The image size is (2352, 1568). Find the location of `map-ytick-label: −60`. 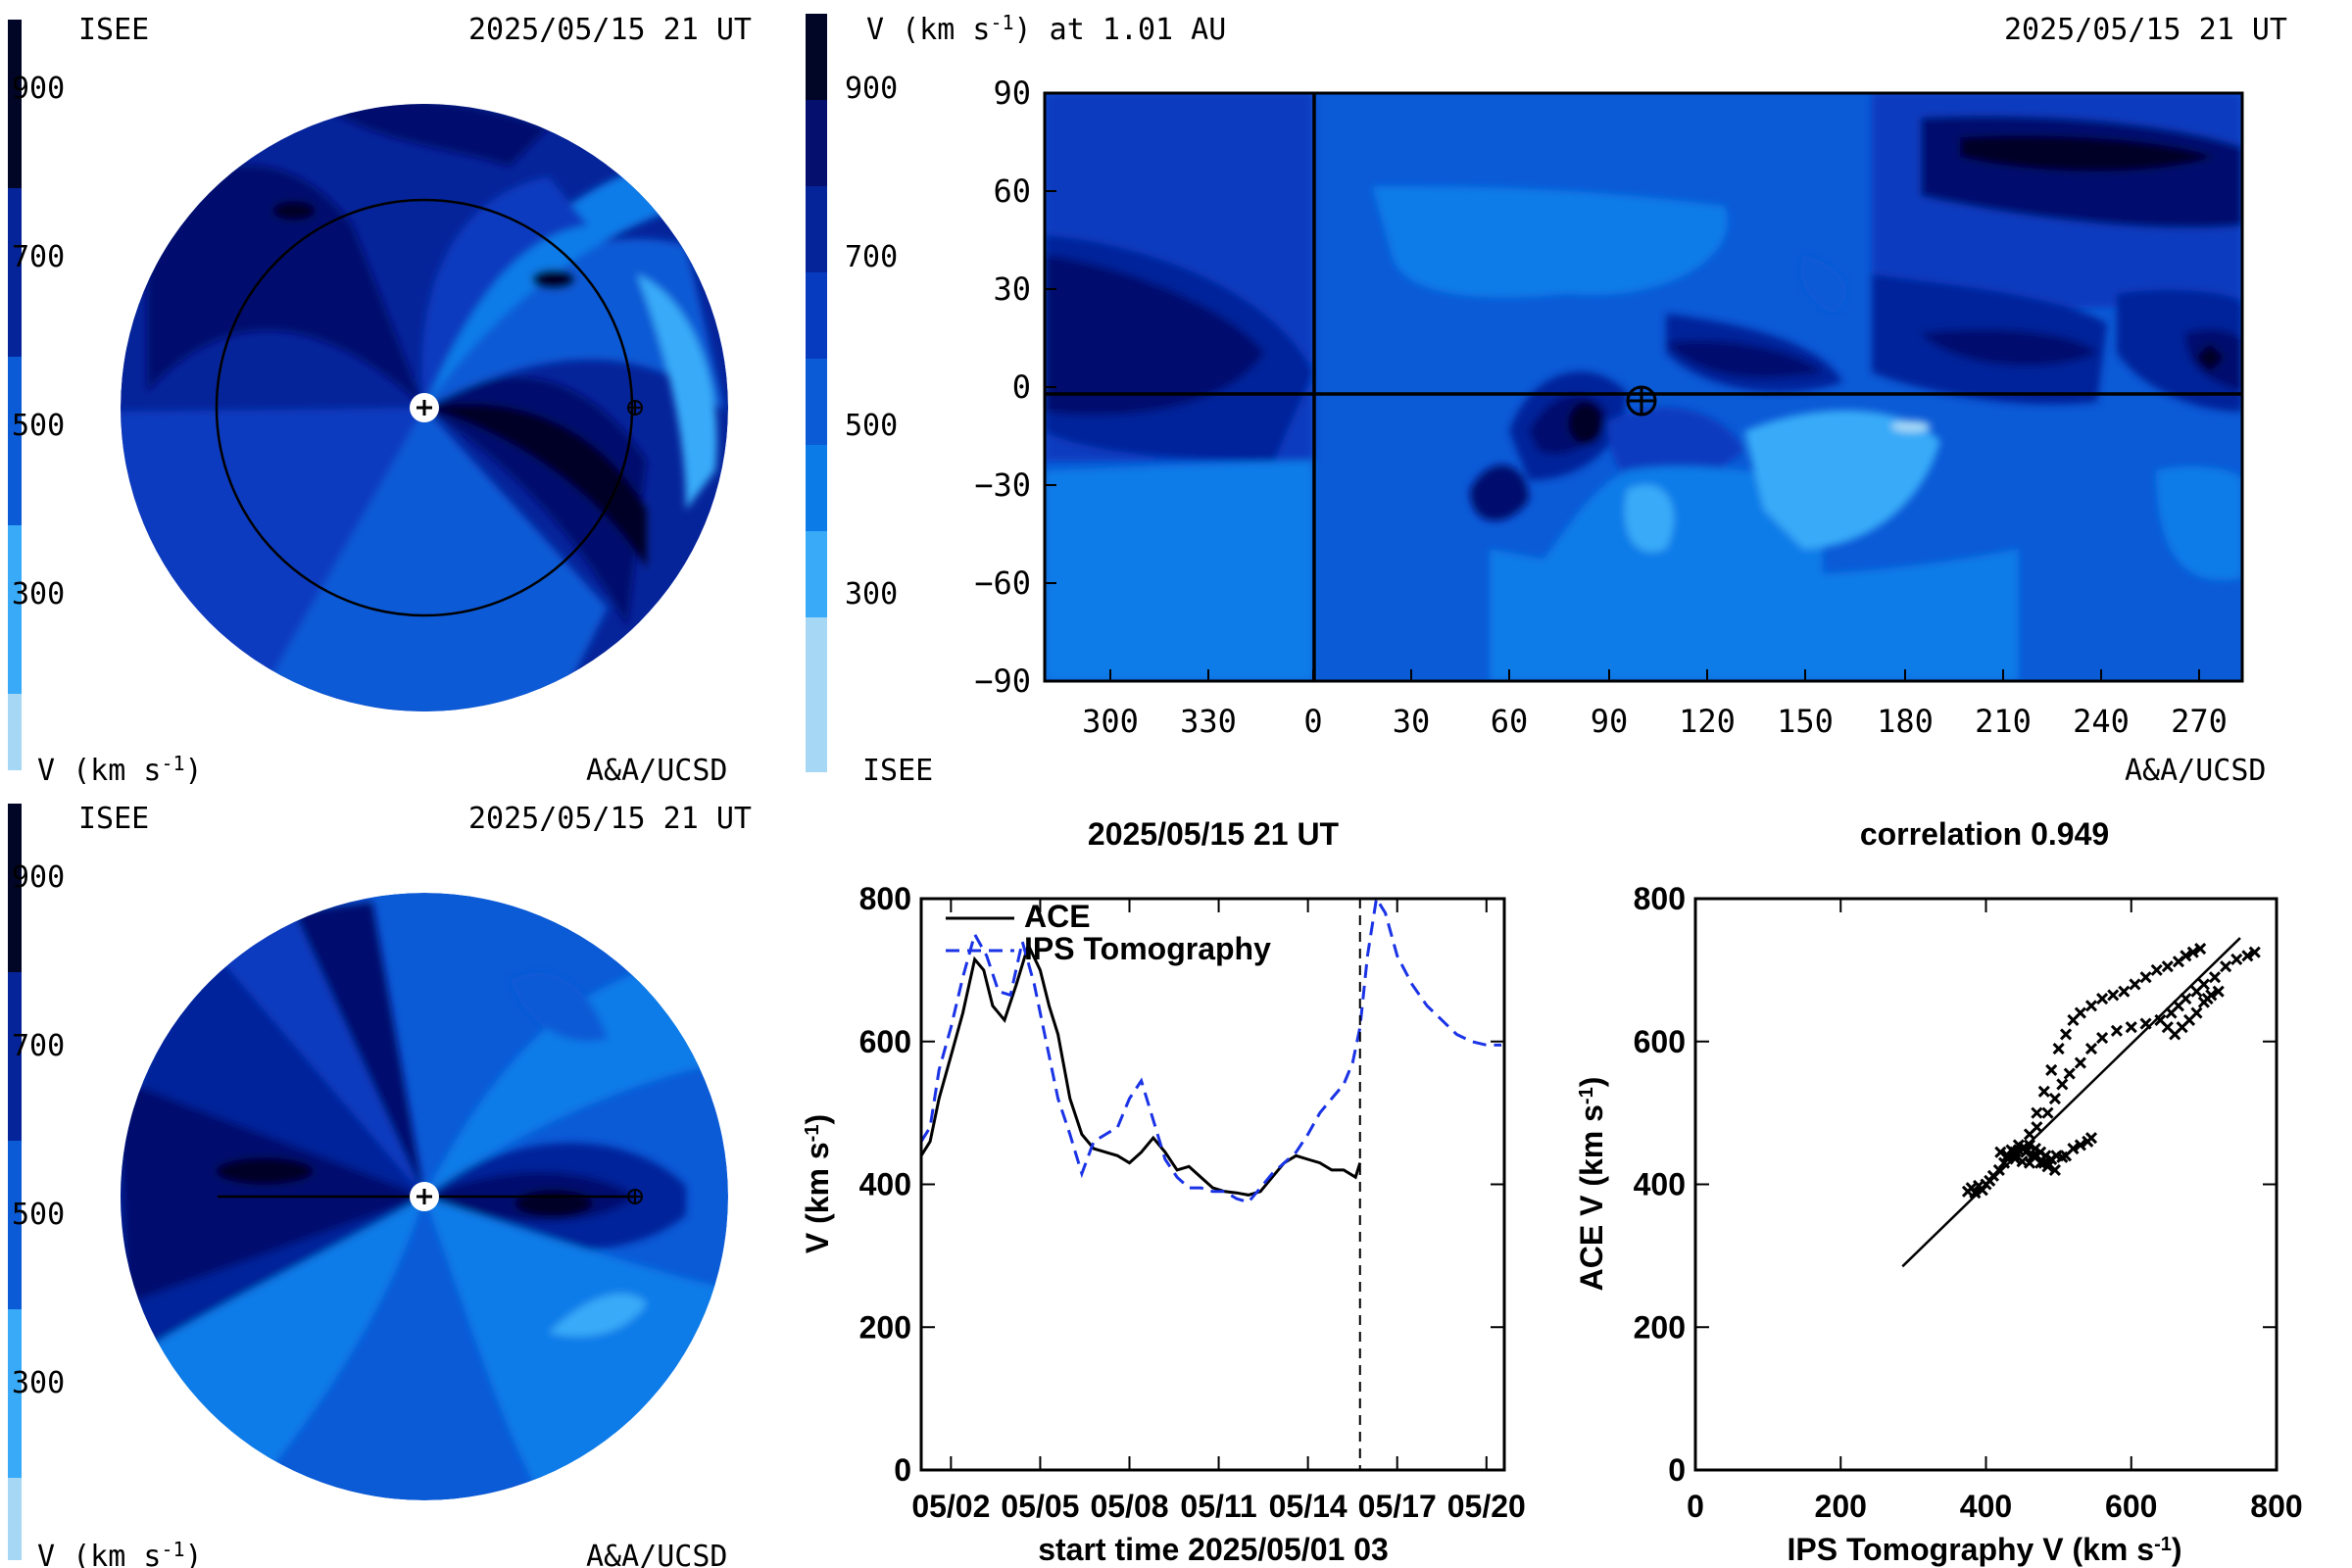

map-ytick-label: −60 is located at coordinates (1002, 583).